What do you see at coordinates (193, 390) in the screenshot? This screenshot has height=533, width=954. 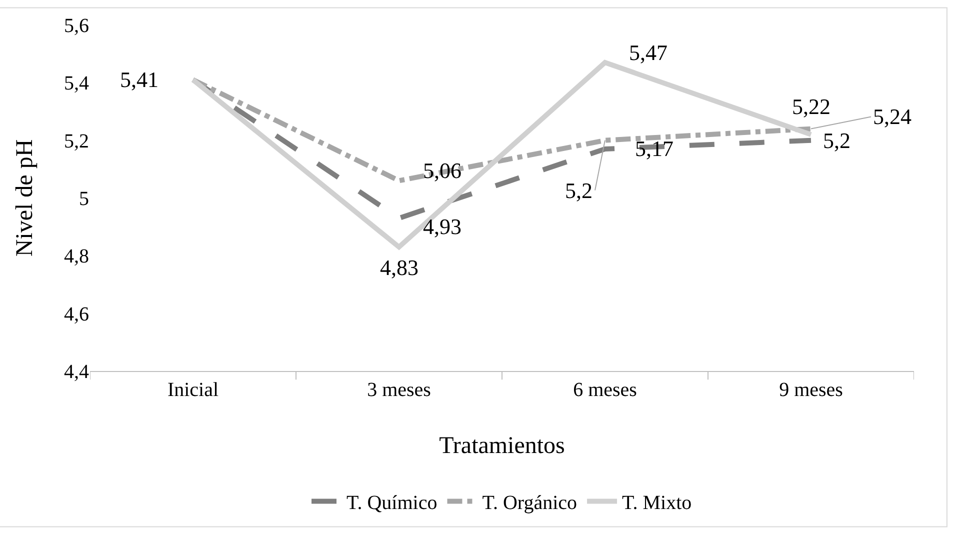 I see `x-tick-label: Inicial` at bounding box center [193, 390].